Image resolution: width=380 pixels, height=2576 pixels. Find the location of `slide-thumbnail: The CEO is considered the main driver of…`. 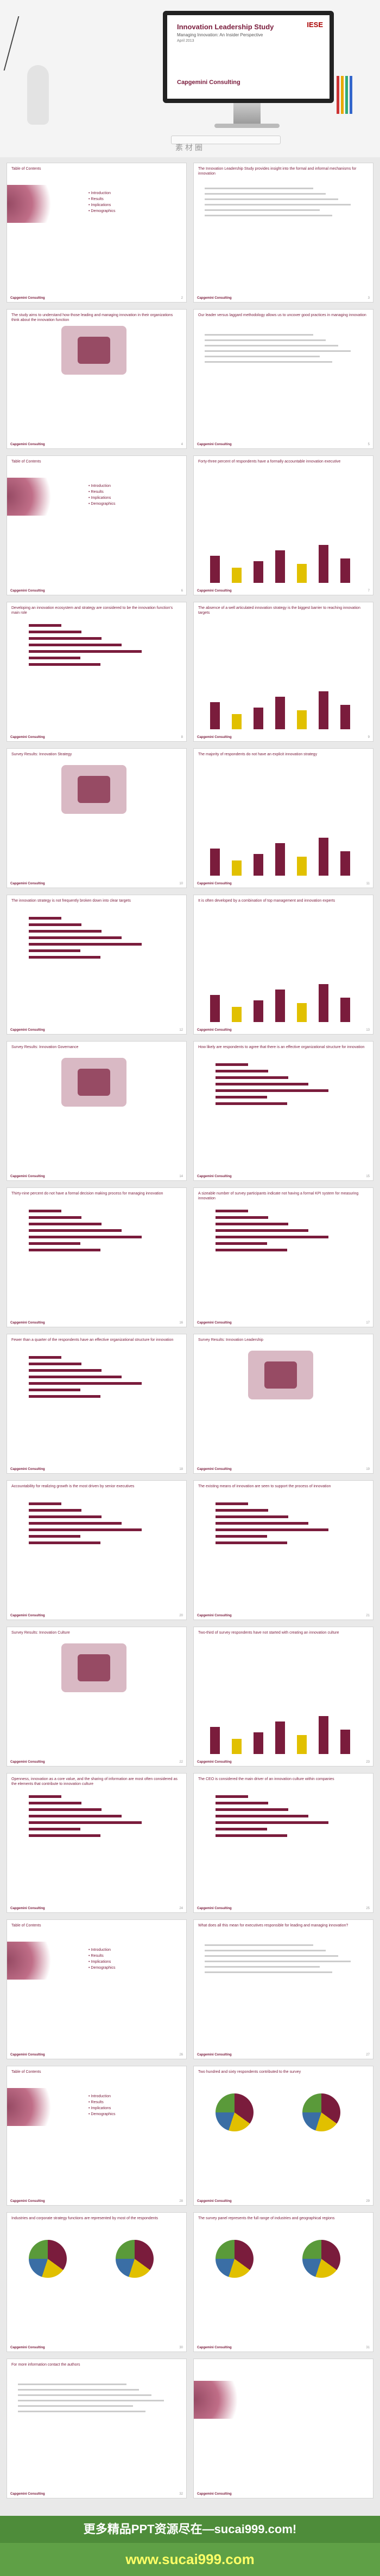

slide-thumbnail: The CEO is considered the main driver of… is located at coordinates (283, 1843).